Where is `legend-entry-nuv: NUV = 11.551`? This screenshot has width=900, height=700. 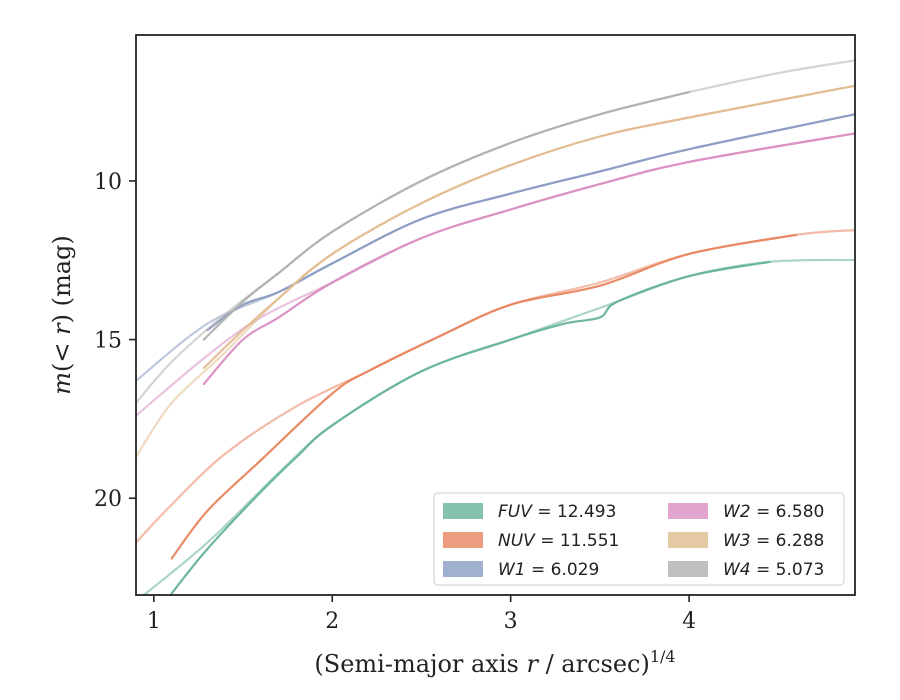
legend-entry-nuv: NUV = 11.551 is located at coordinates (558, 541).